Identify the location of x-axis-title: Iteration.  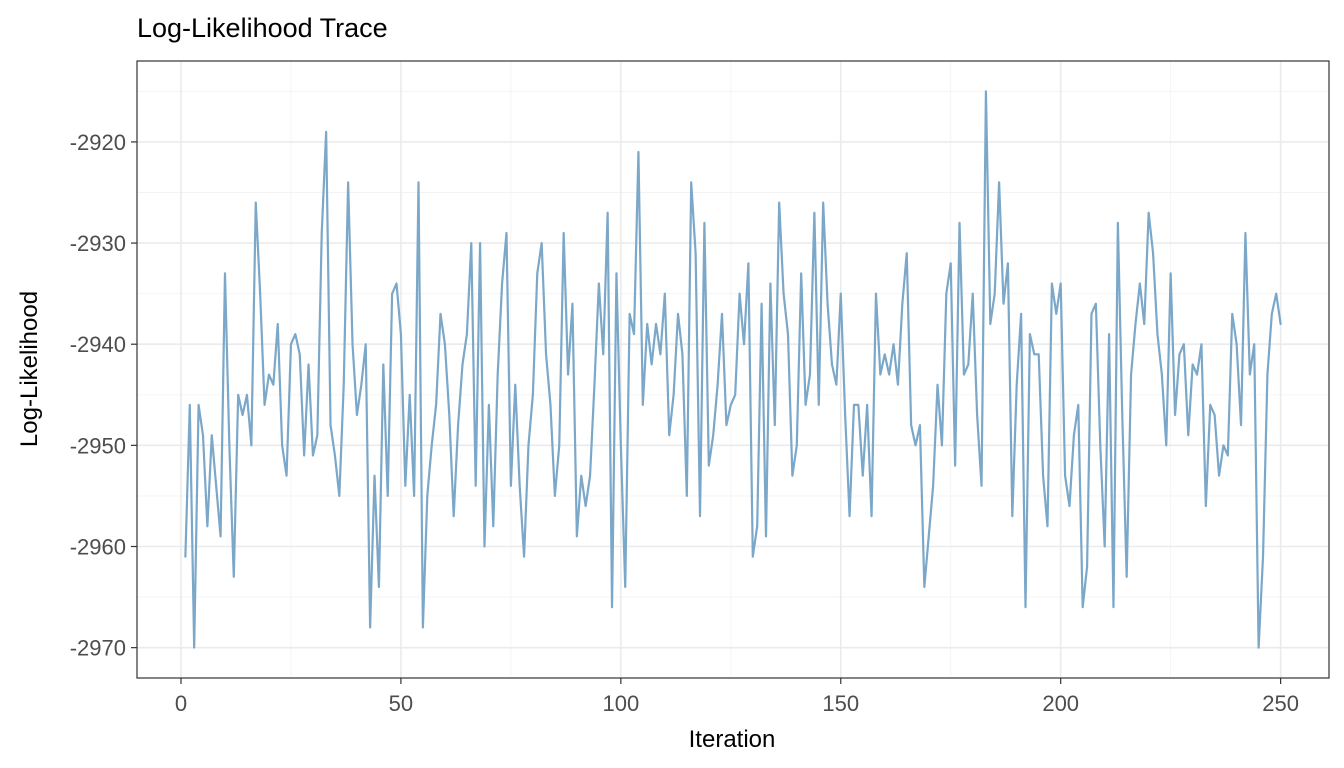
(732, 739).